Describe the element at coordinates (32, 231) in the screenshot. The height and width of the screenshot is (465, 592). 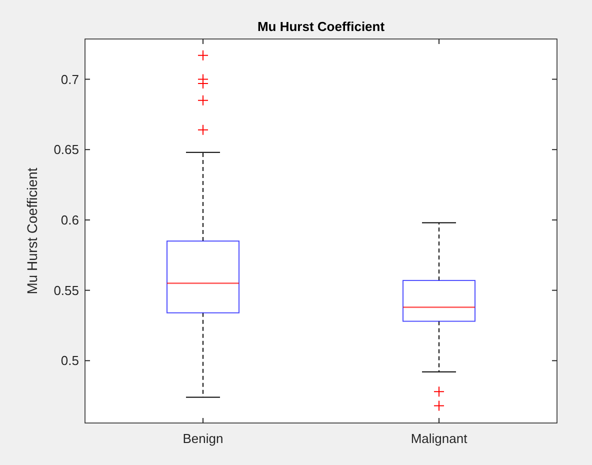
I see `y-axis-title: Mu Hurst Coefficient` at that location.